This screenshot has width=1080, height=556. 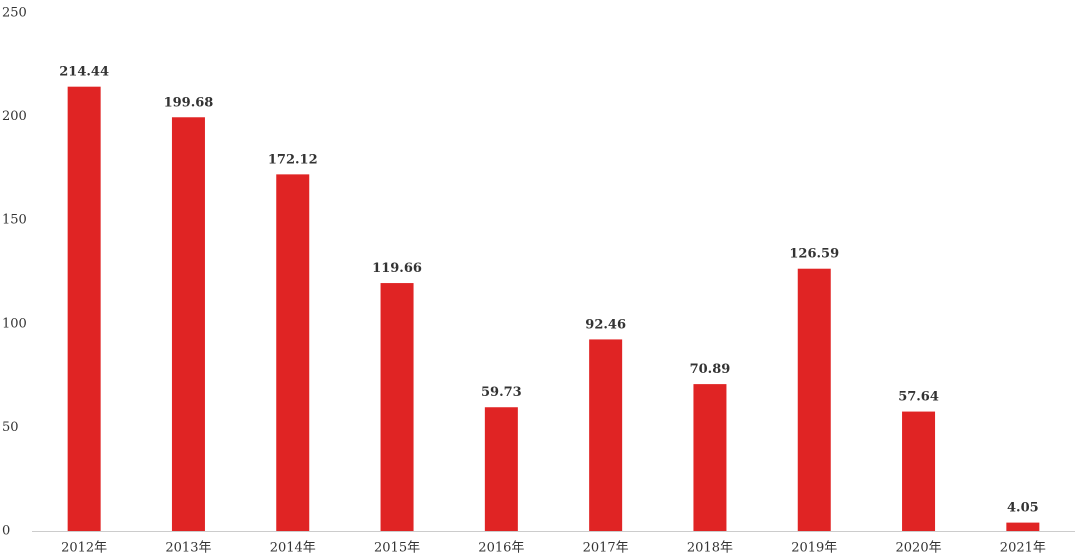 What do you see at coordinates (501, 548) in the screenshot?
I see `x-tick-label: 2016年` at bounding box center [501, 548].